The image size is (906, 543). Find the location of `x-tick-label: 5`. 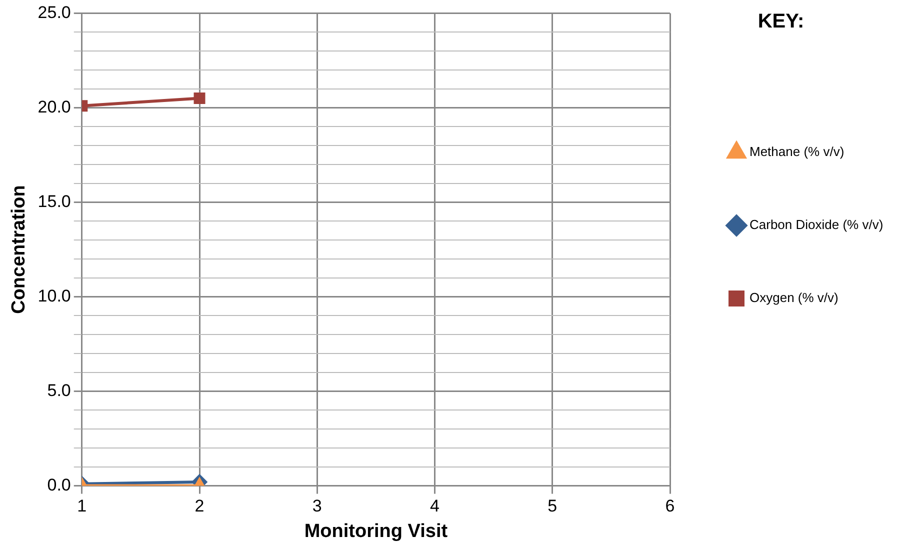

x-tick-label: 5 is located at coordinates (553, 506).